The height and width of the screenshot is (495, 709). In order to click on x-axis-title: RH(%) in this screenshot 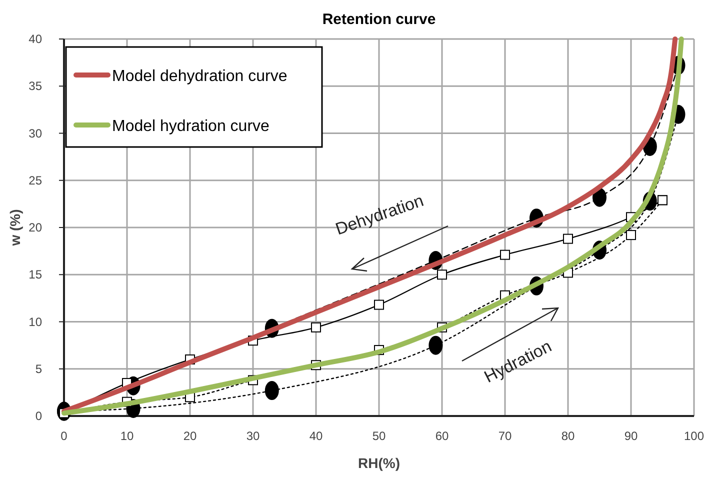, I will do `click(379, 463)`.